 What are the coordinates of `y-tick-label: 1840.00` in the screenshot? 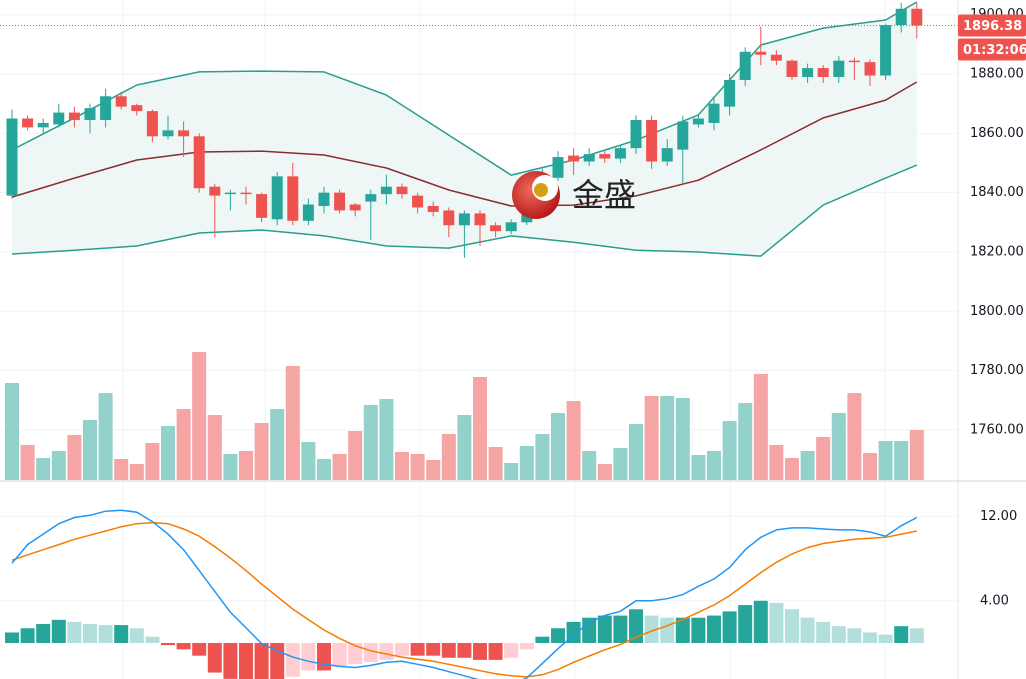 It's located at (997, 192).